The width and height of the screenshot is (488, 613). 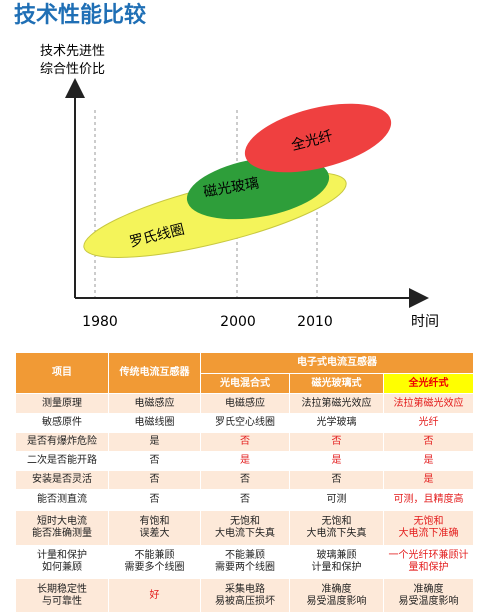 What do you see at coordinates (62, 461) in the screenshot?
I see `row-label: 二次是否能开路` at bounding box center [62, 461].